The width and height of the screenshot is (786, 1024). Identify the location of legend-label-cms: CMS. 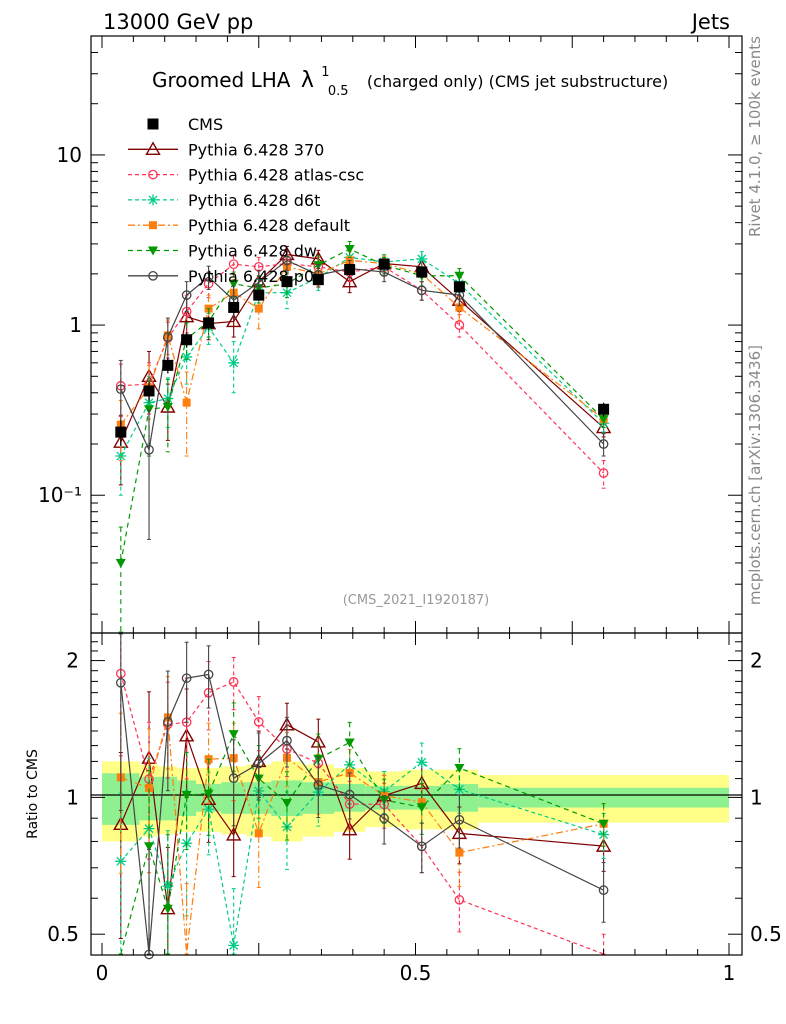
(205, 124).